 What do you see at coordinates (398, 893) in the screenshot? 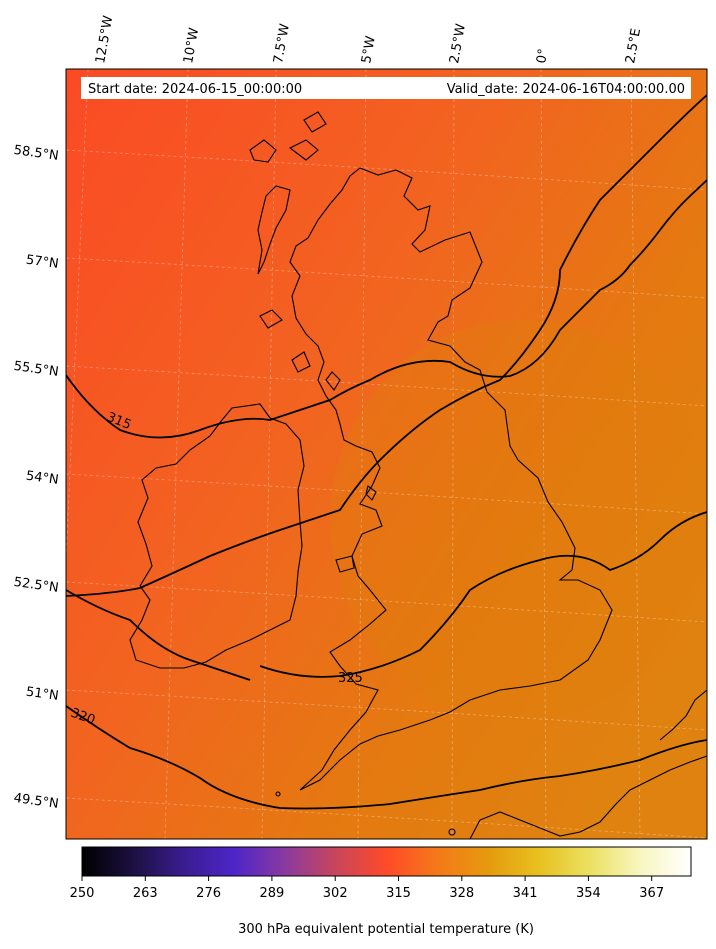
I see `colorbar-tick-label: 315` at bounding box center [398, 893].